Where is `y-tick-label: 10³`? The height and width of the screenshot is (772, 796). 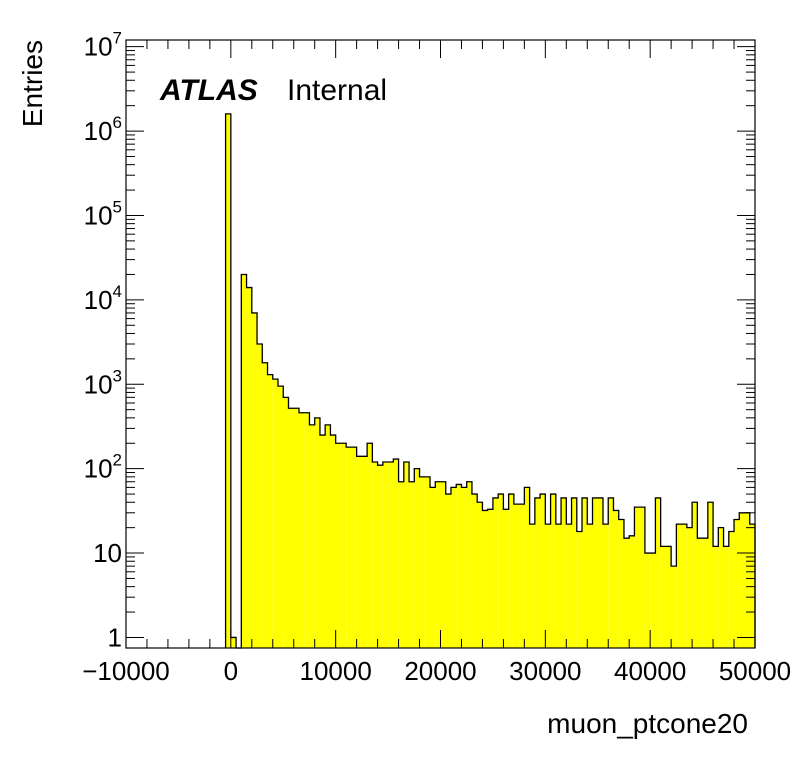 y-tick-label: 10³ is located at coordinates (103, 382).